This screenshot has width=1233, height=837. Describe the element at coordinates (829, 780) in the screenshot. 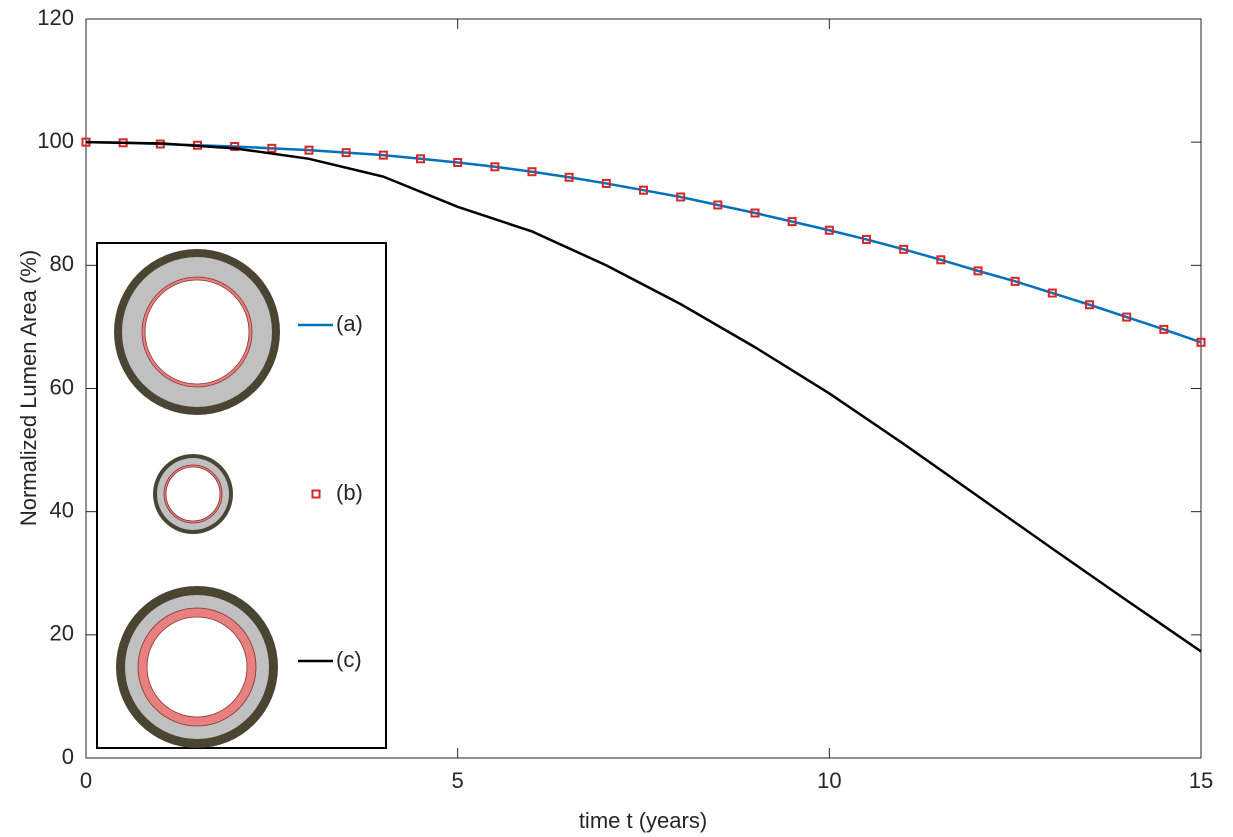

I see `x-tick-label: 10` at that location.